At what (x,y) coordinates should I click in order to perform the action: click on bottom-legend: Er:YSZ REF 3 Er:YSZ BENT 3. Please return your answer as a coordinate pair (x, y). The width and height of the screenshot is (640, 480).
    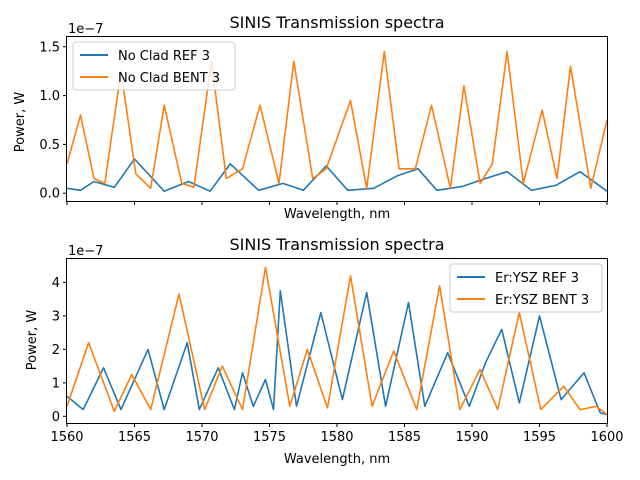
    Looking at the image, I should click on (526, 288).